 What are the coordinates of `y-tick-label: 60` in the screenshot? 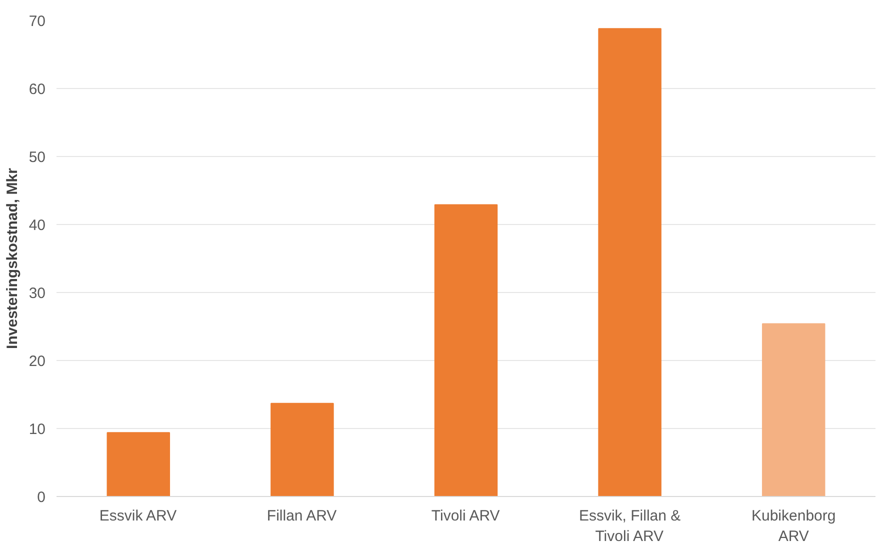 It's located at (37, 89).